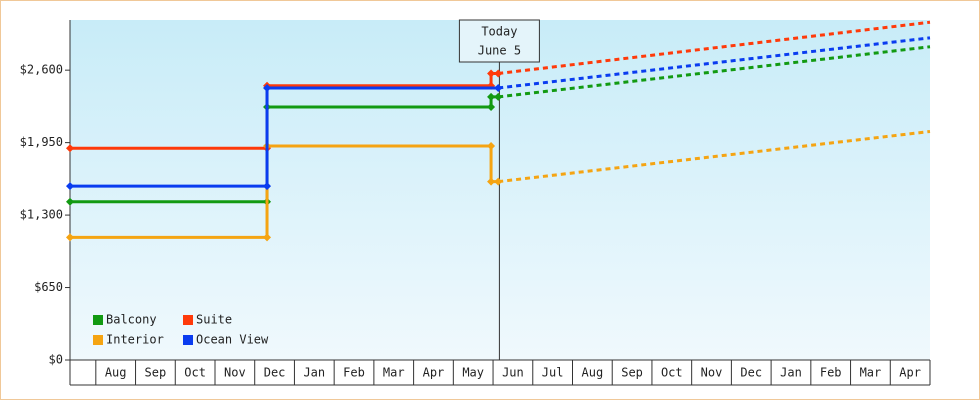  I want to click on today-label: Today, so click(499, 32).